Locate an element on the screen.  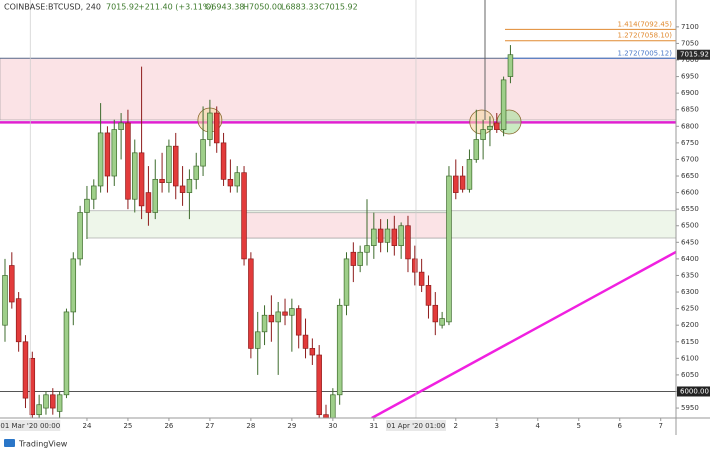
date-label: 01 Mar '20 00:00 is located at coordinates (30, 426).